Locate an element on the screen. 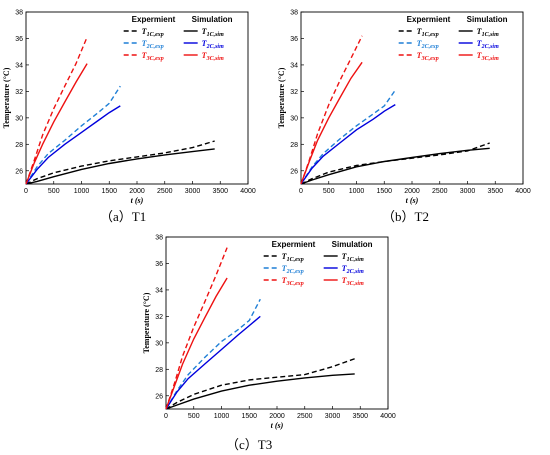 The image size is (550, 455). caption-b: （b）T2 is located at coordinates (405, 216).